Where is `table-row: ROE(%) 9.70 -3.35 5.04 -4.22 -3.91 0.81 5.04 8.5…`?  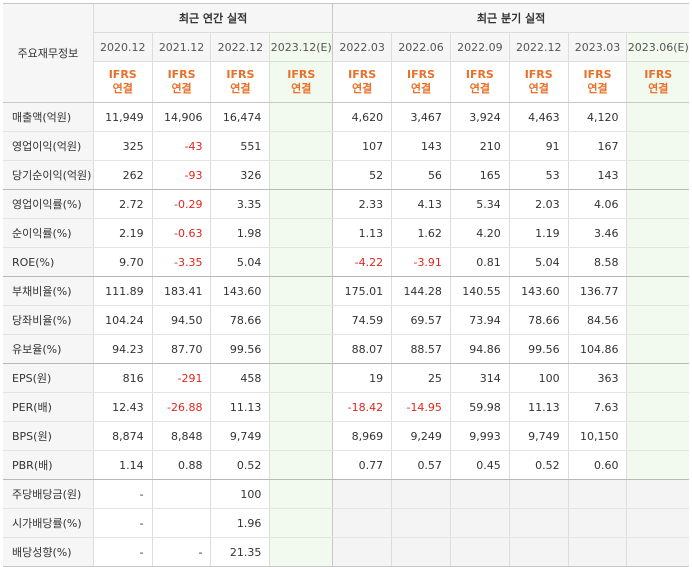
table-row: ROE(%) 9.70 -3.35 5.04 -4.22 -3.91 0.81 5.04 8.5… is located at coordinates (346, 262).